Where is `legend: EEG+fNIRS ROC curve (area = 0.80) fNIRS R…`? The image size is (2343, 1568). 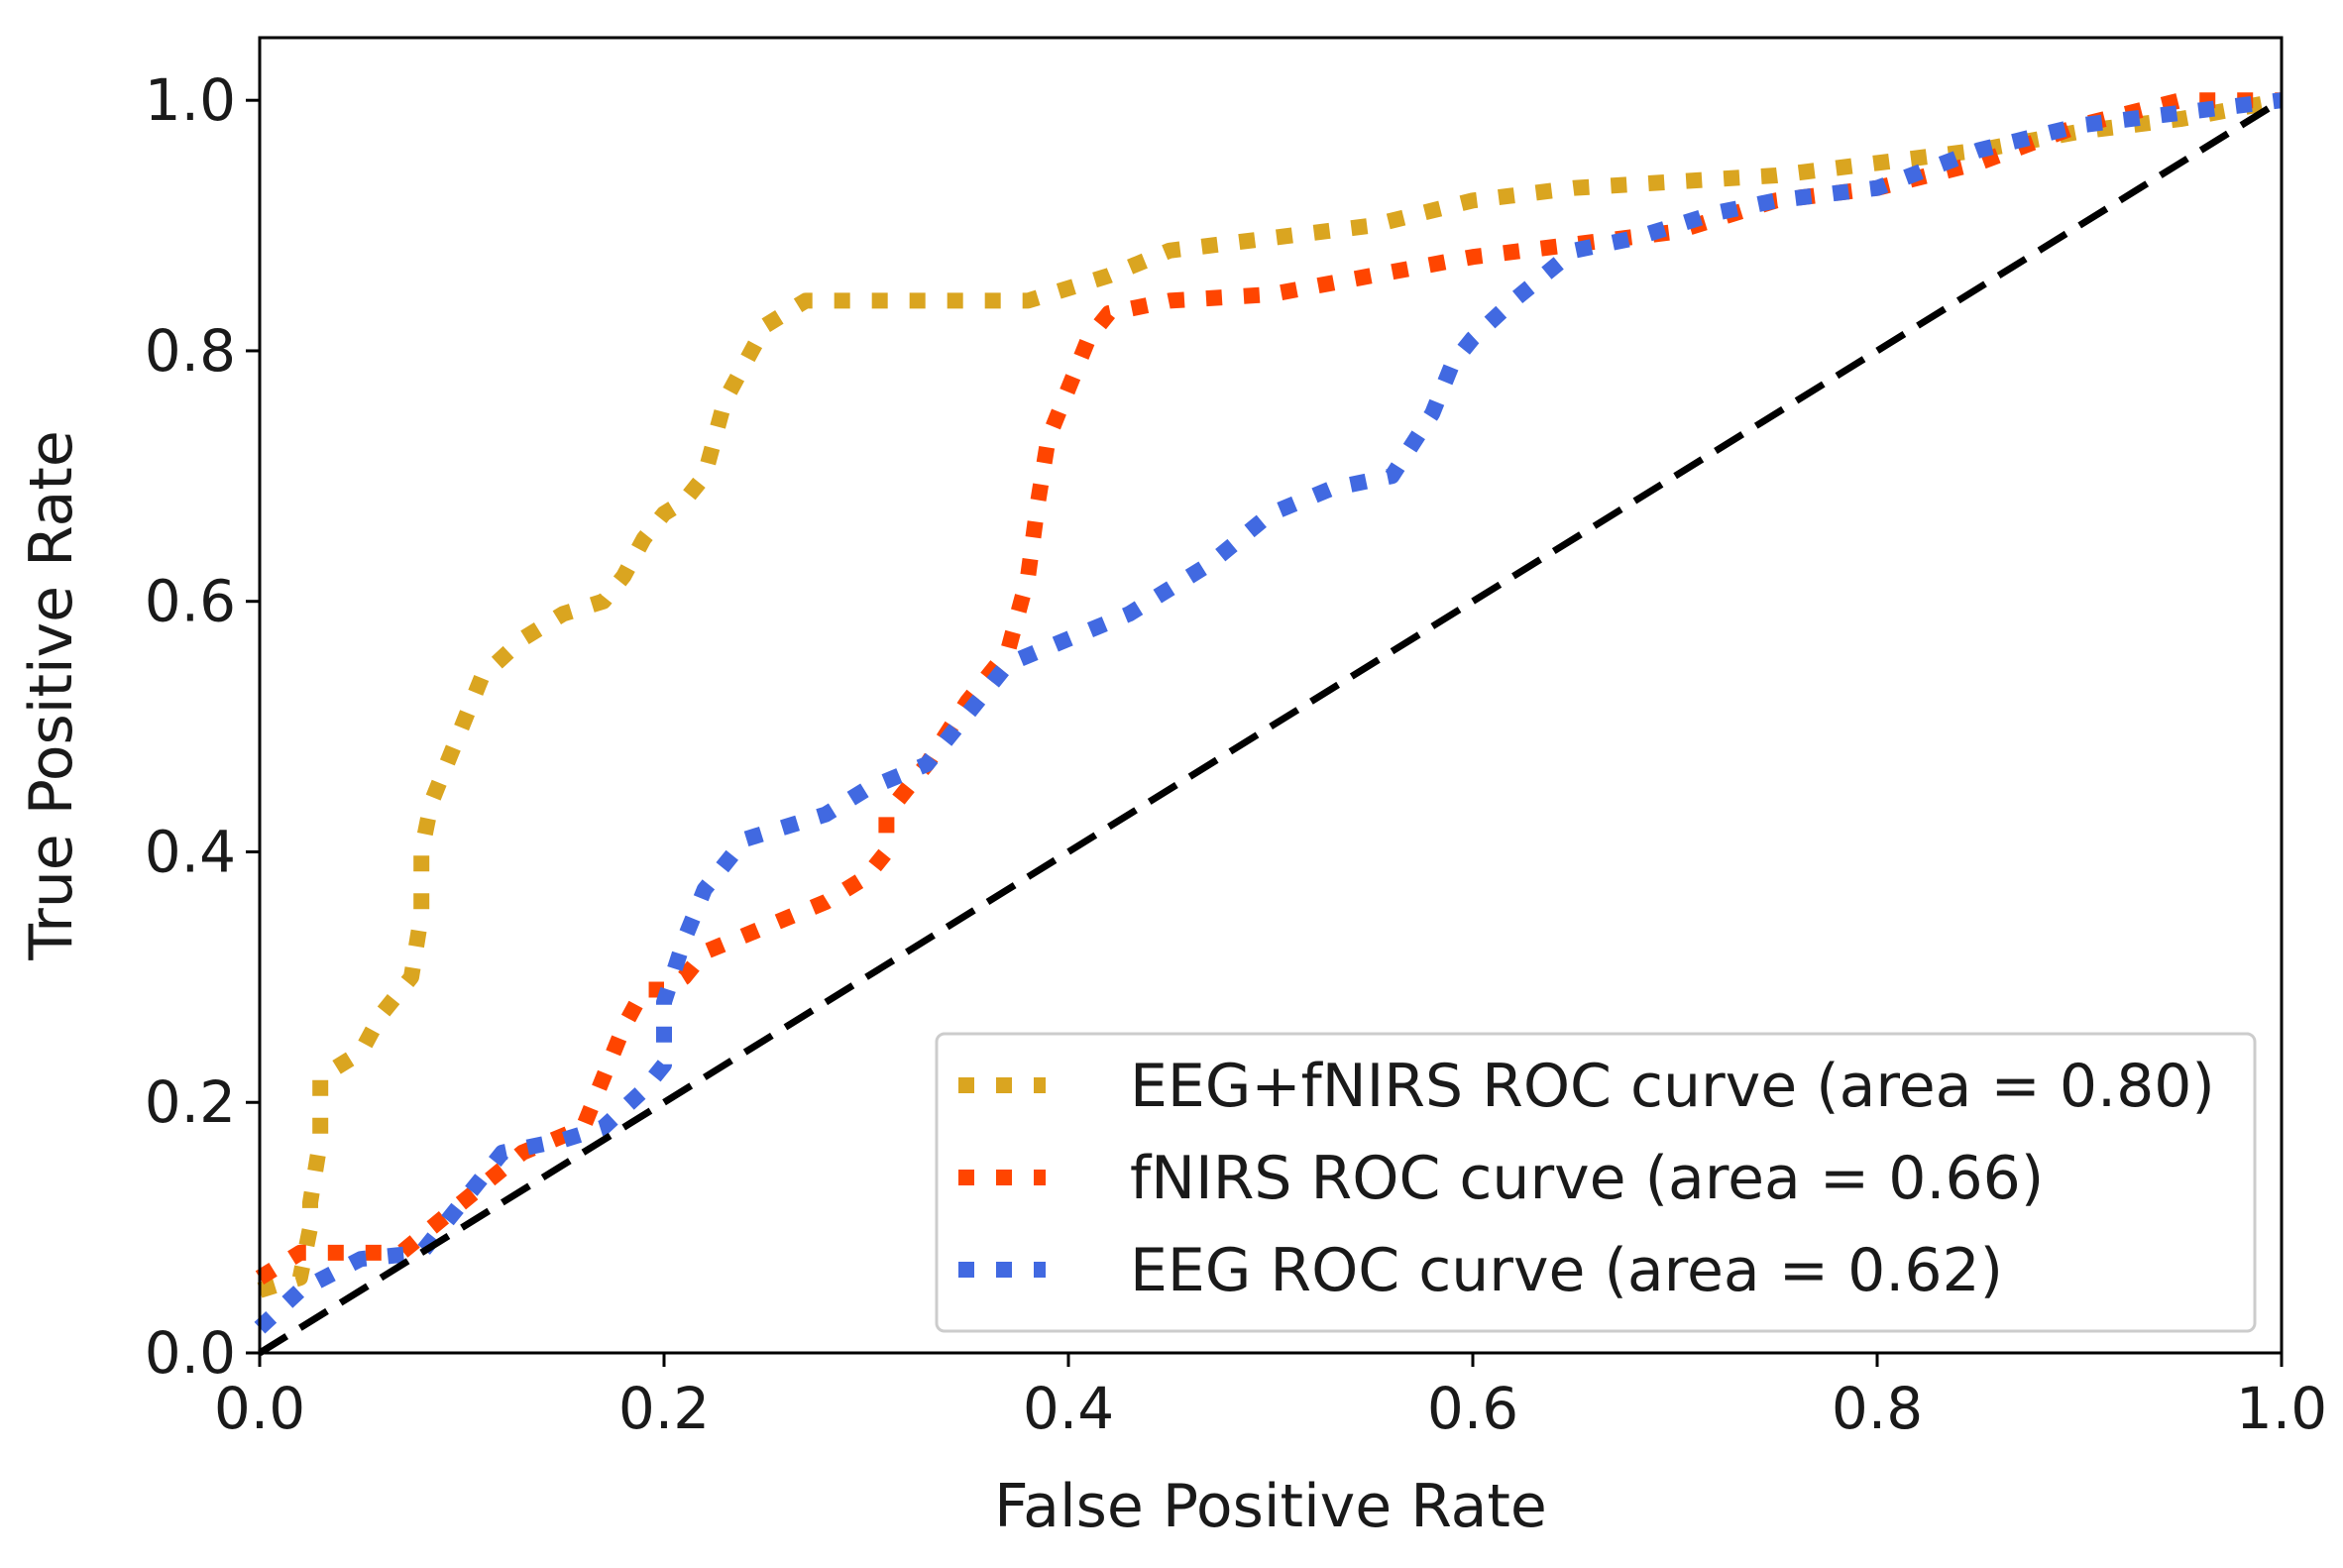 legend: EEG+fNIRS ROC curve (area = 0.80) fNIRS R… is located at coordinates (1596, 1182).